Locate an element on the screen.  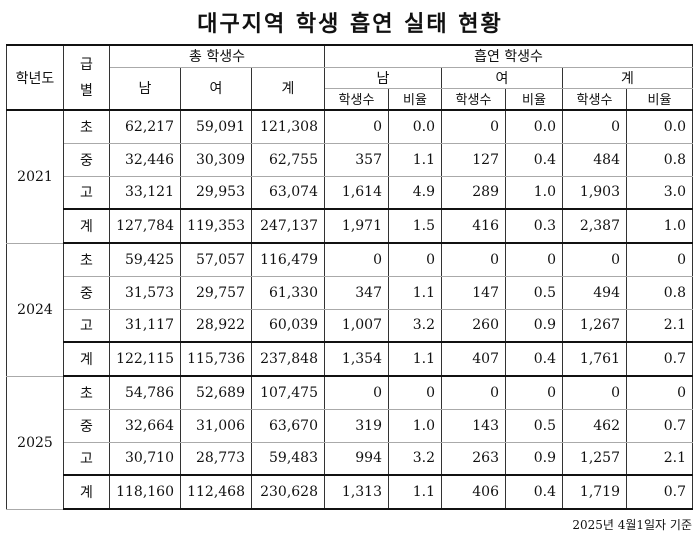
table-row: 중 31,573 29,757 61,330 347 1.1 147 0.5 494 0.8 is located at coordinates (350, 292).